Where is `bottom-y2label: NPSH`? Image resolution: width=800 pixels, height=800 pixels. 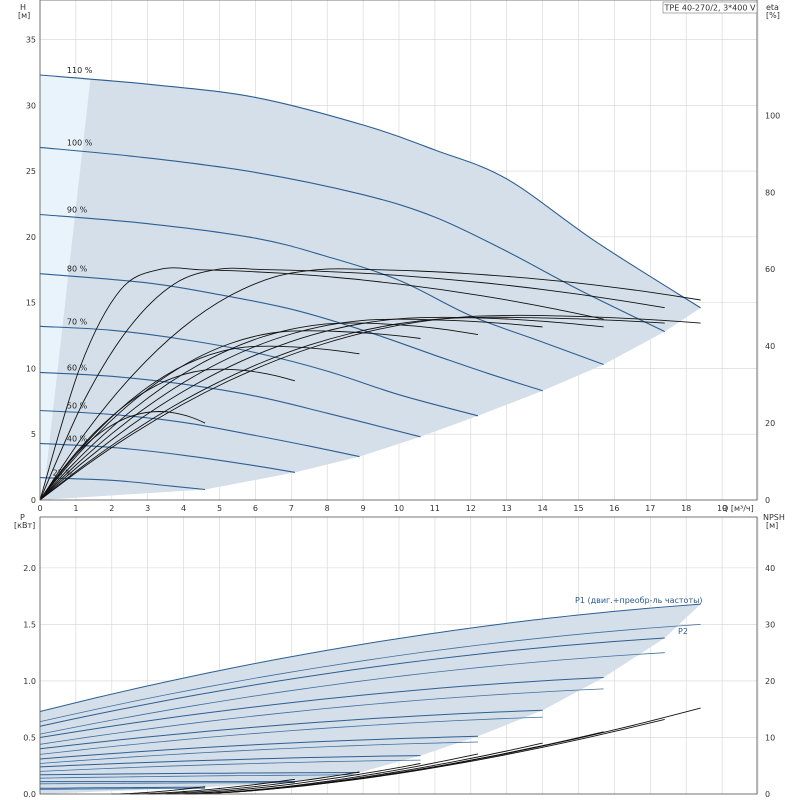 bottom-y2label: NPSH is located at coordinates (774, 517).